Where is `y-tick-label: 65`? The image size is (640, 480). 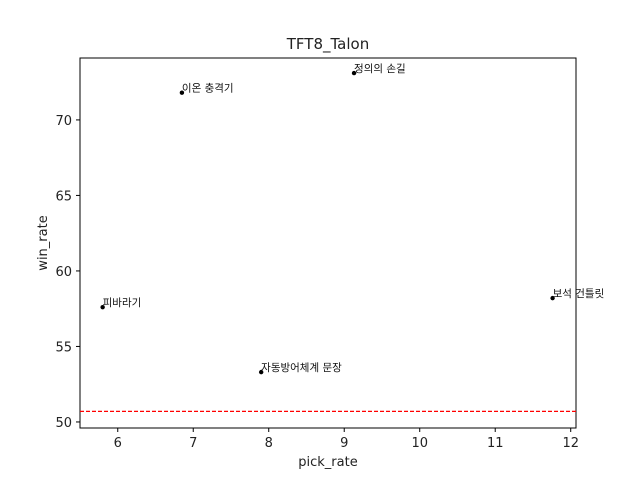
y-tick-label: 65 is located at coordinates (63, 196).